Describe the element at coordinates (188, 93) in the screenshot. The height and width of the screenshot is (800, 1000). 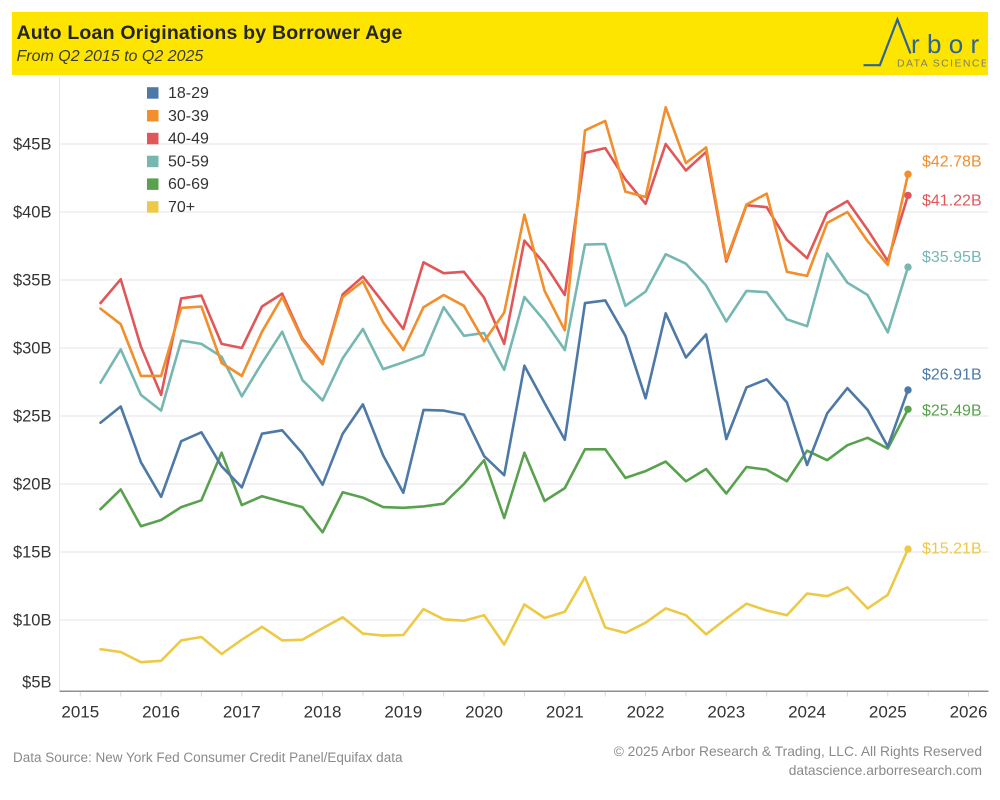
I see `svg-text: 18-29` at that location.